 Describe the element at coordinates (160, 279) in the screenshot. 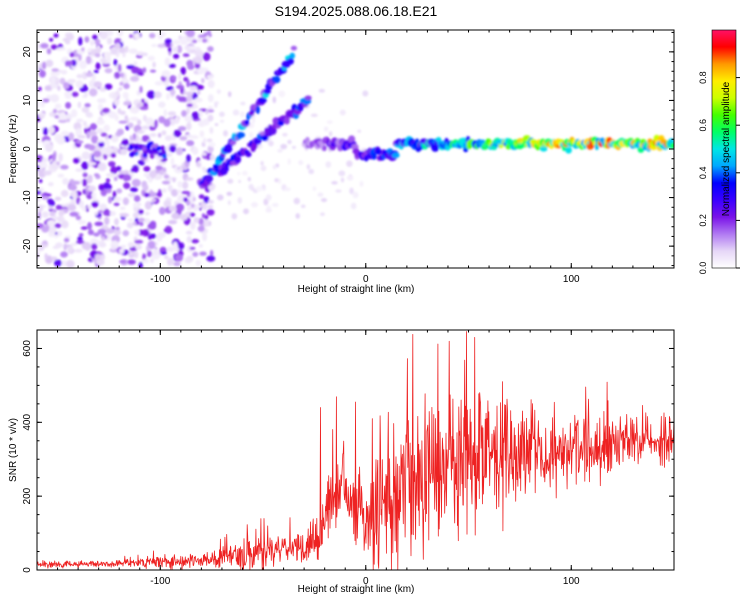

I see `spectrogram-x-tick-label: -100` at that location.